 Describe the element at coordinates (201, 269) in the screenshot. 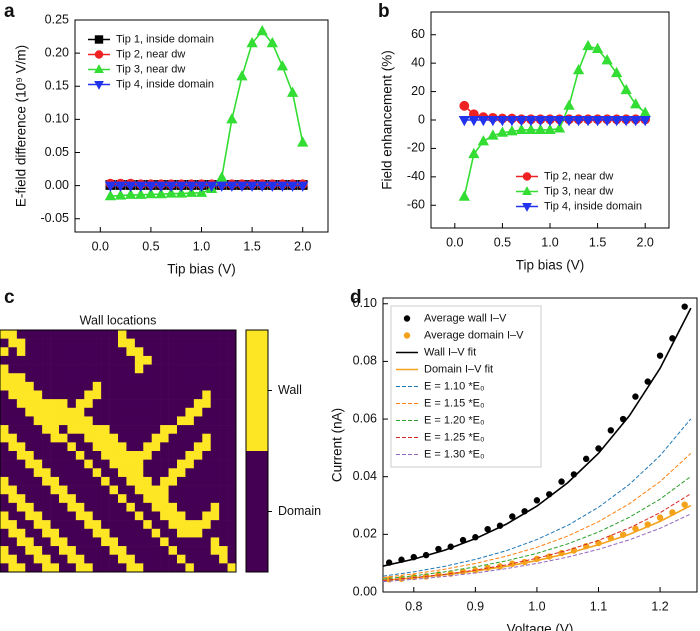

I see `x-axis-label: Tip bias (V)` at that location.